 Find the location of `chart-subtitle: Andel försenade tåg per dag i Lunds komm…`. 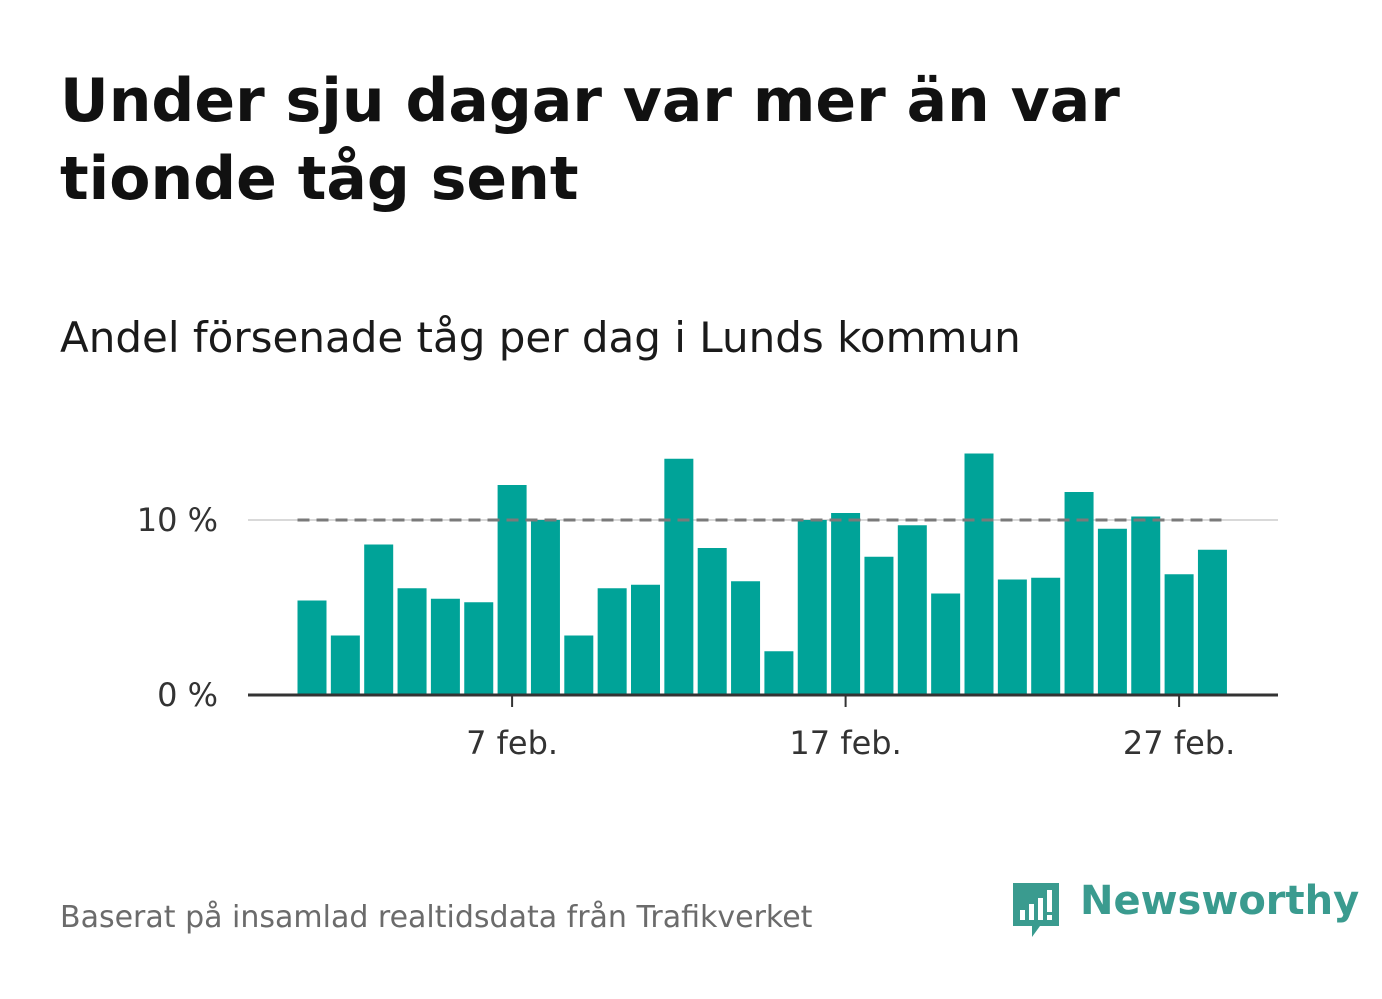

chart-subtitle: Andel försenade tåg per dag i Lunds komm… is located at coordinates (540, 337).